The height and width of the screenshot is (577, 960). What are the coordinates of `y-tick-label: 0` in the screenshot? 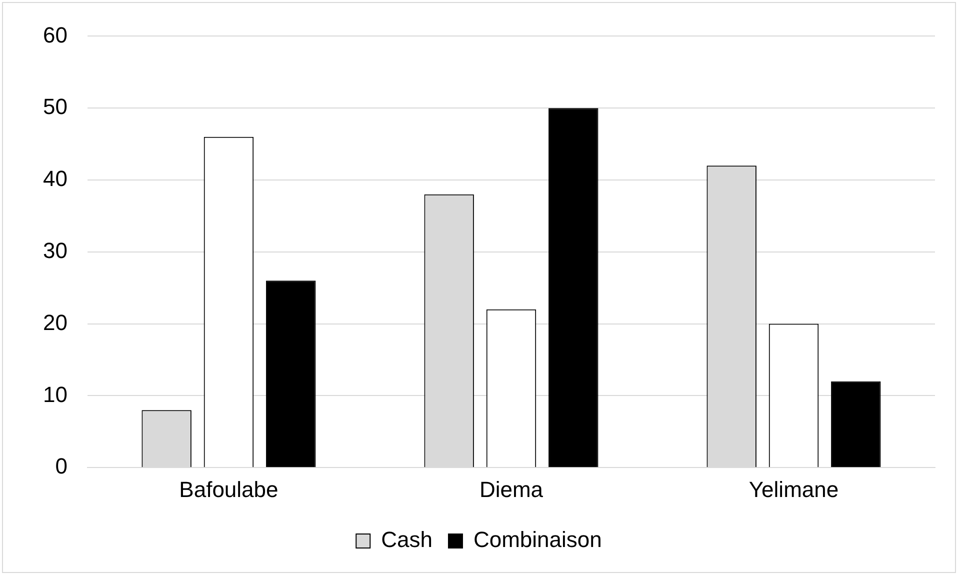 It's located at (61, 466).